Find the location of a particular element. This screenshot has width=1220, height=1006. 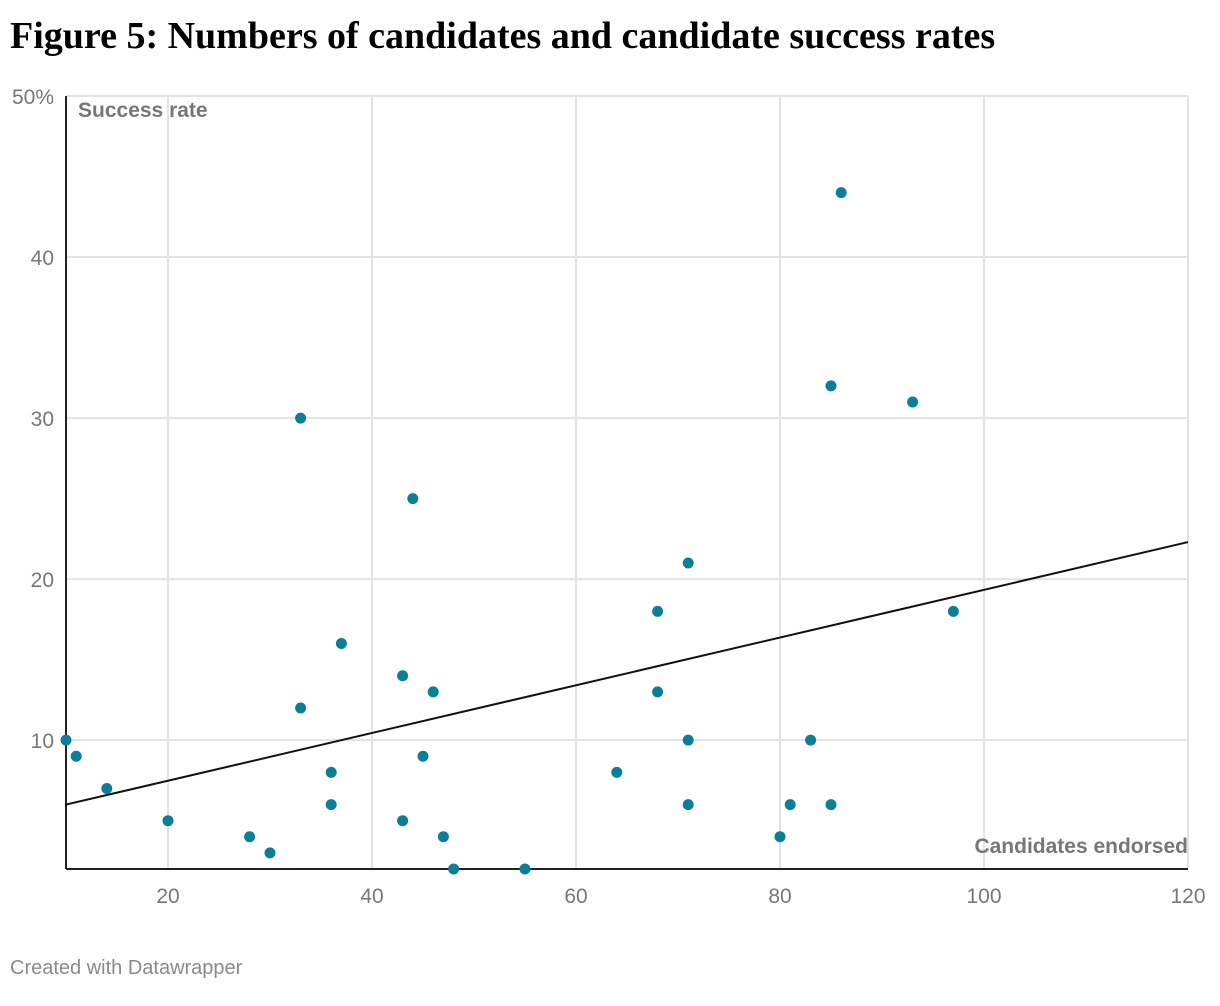

y-tick-label: 30 is located at coordinates (42, 419).